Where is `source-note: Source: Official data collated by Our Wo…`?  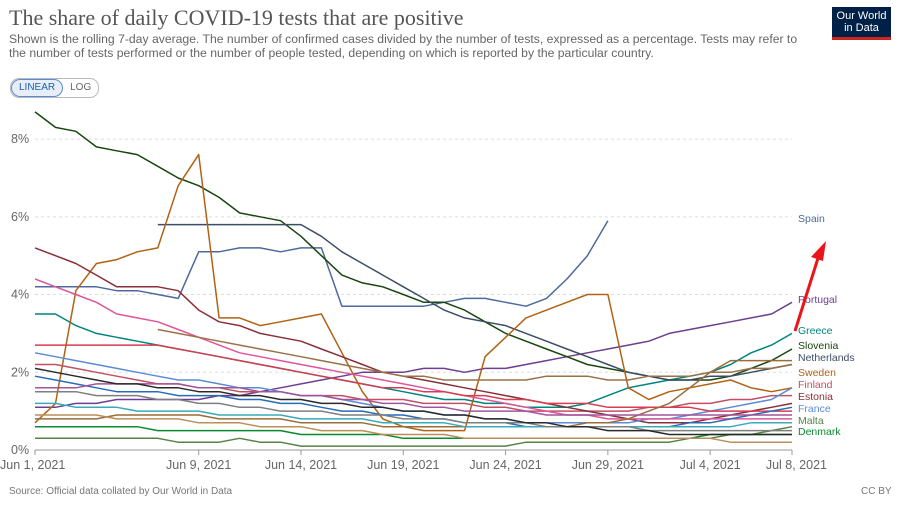 source-note: Source: Official data collated by Our Wo… is located at coordinates (121, 491).